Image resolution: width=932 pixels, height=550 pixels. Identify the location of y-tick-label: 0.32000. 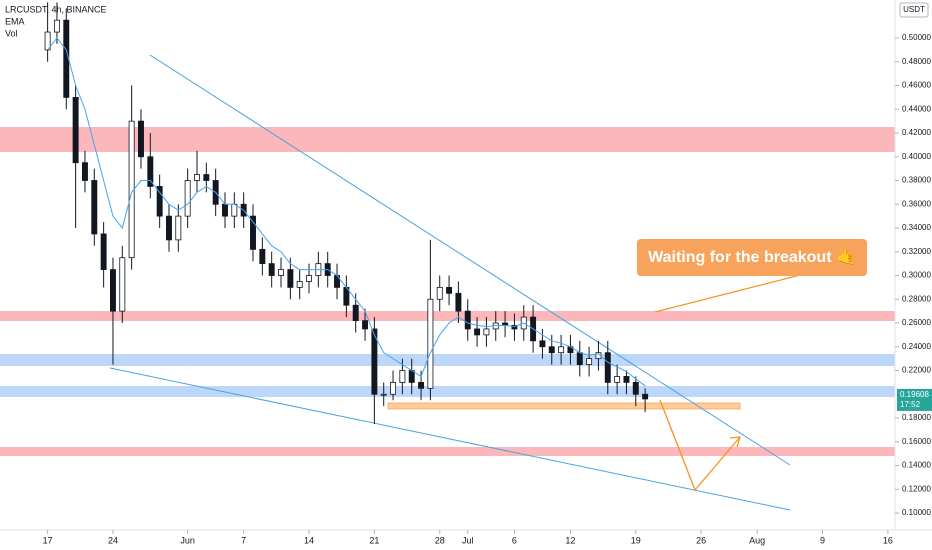
(916, 251).